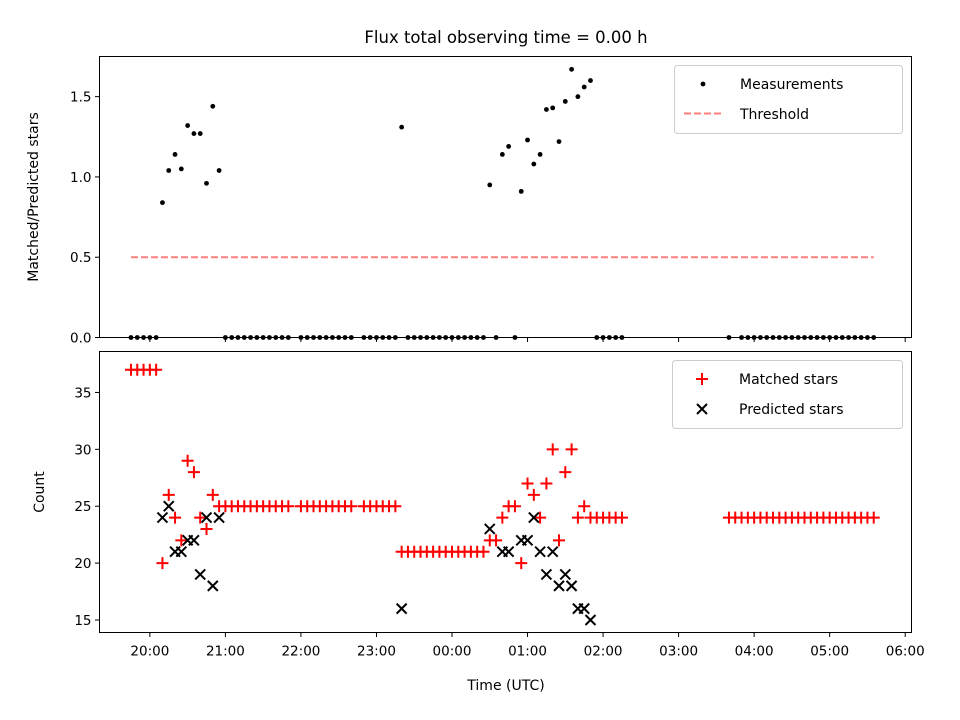  What do you see at coordinates (82, 393) in the screenshot?
I see `bottom-y-tick-label: 35` at bounding box center [82, 393].